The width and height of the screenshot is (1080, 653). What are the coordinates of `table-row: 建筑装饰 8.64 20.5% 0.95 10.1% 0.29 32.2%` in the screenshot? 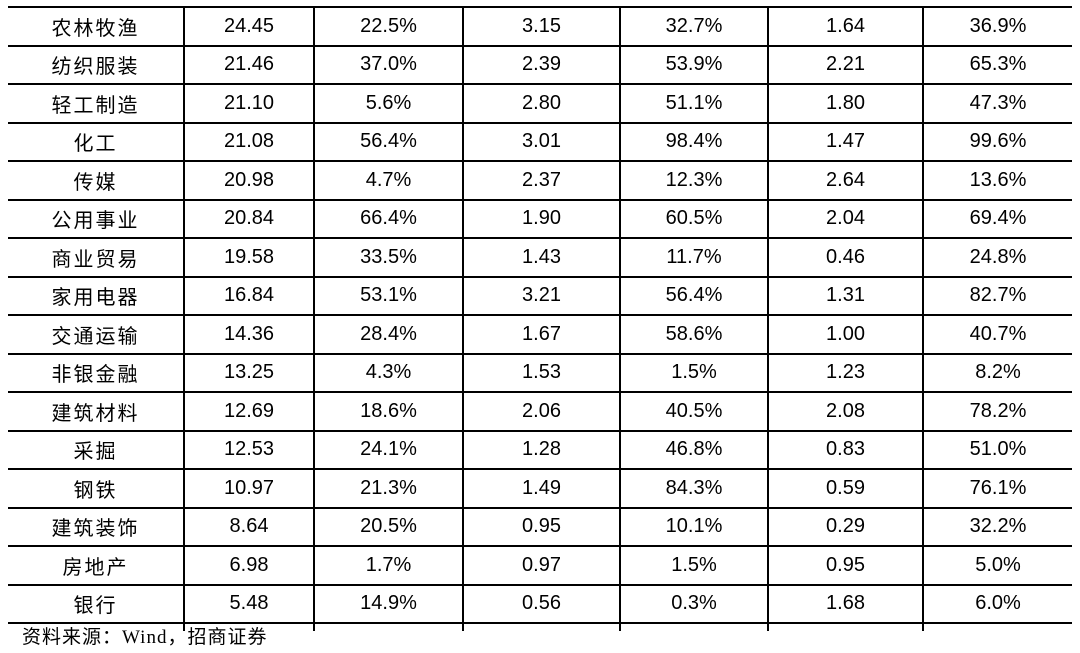 It's located at (540, 526).